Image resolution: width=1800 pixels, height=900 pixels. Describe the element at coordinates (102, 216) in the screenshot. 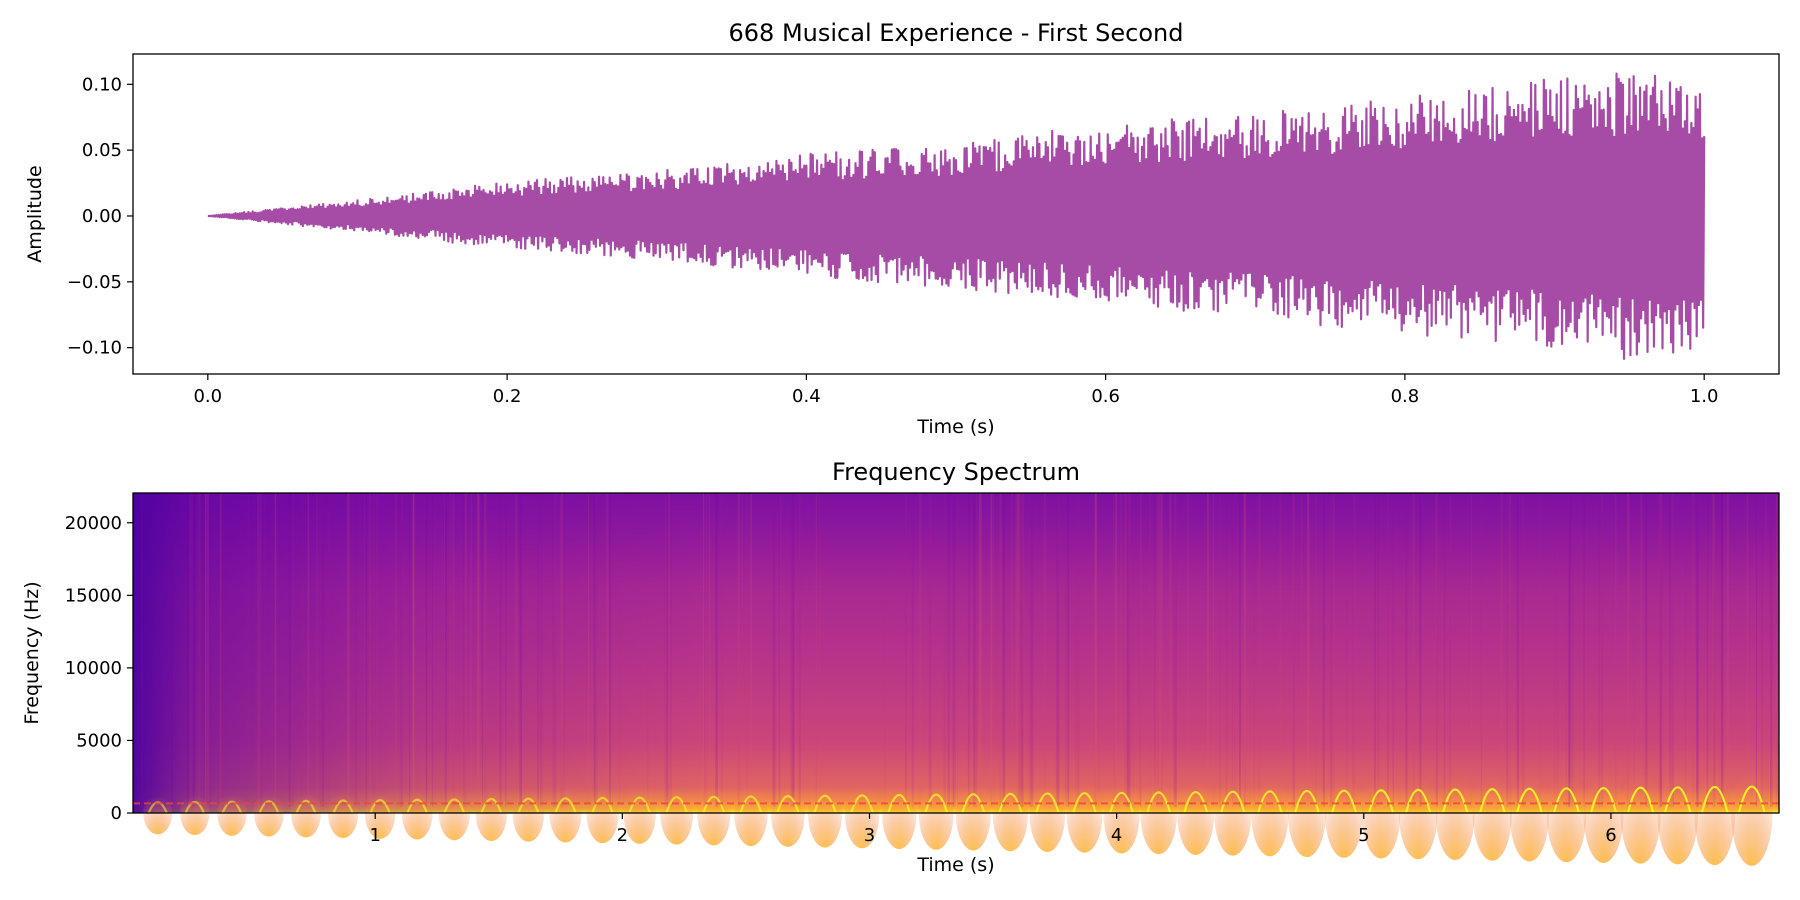

I see `waveform-y-tick-label: 0.00` at that location.